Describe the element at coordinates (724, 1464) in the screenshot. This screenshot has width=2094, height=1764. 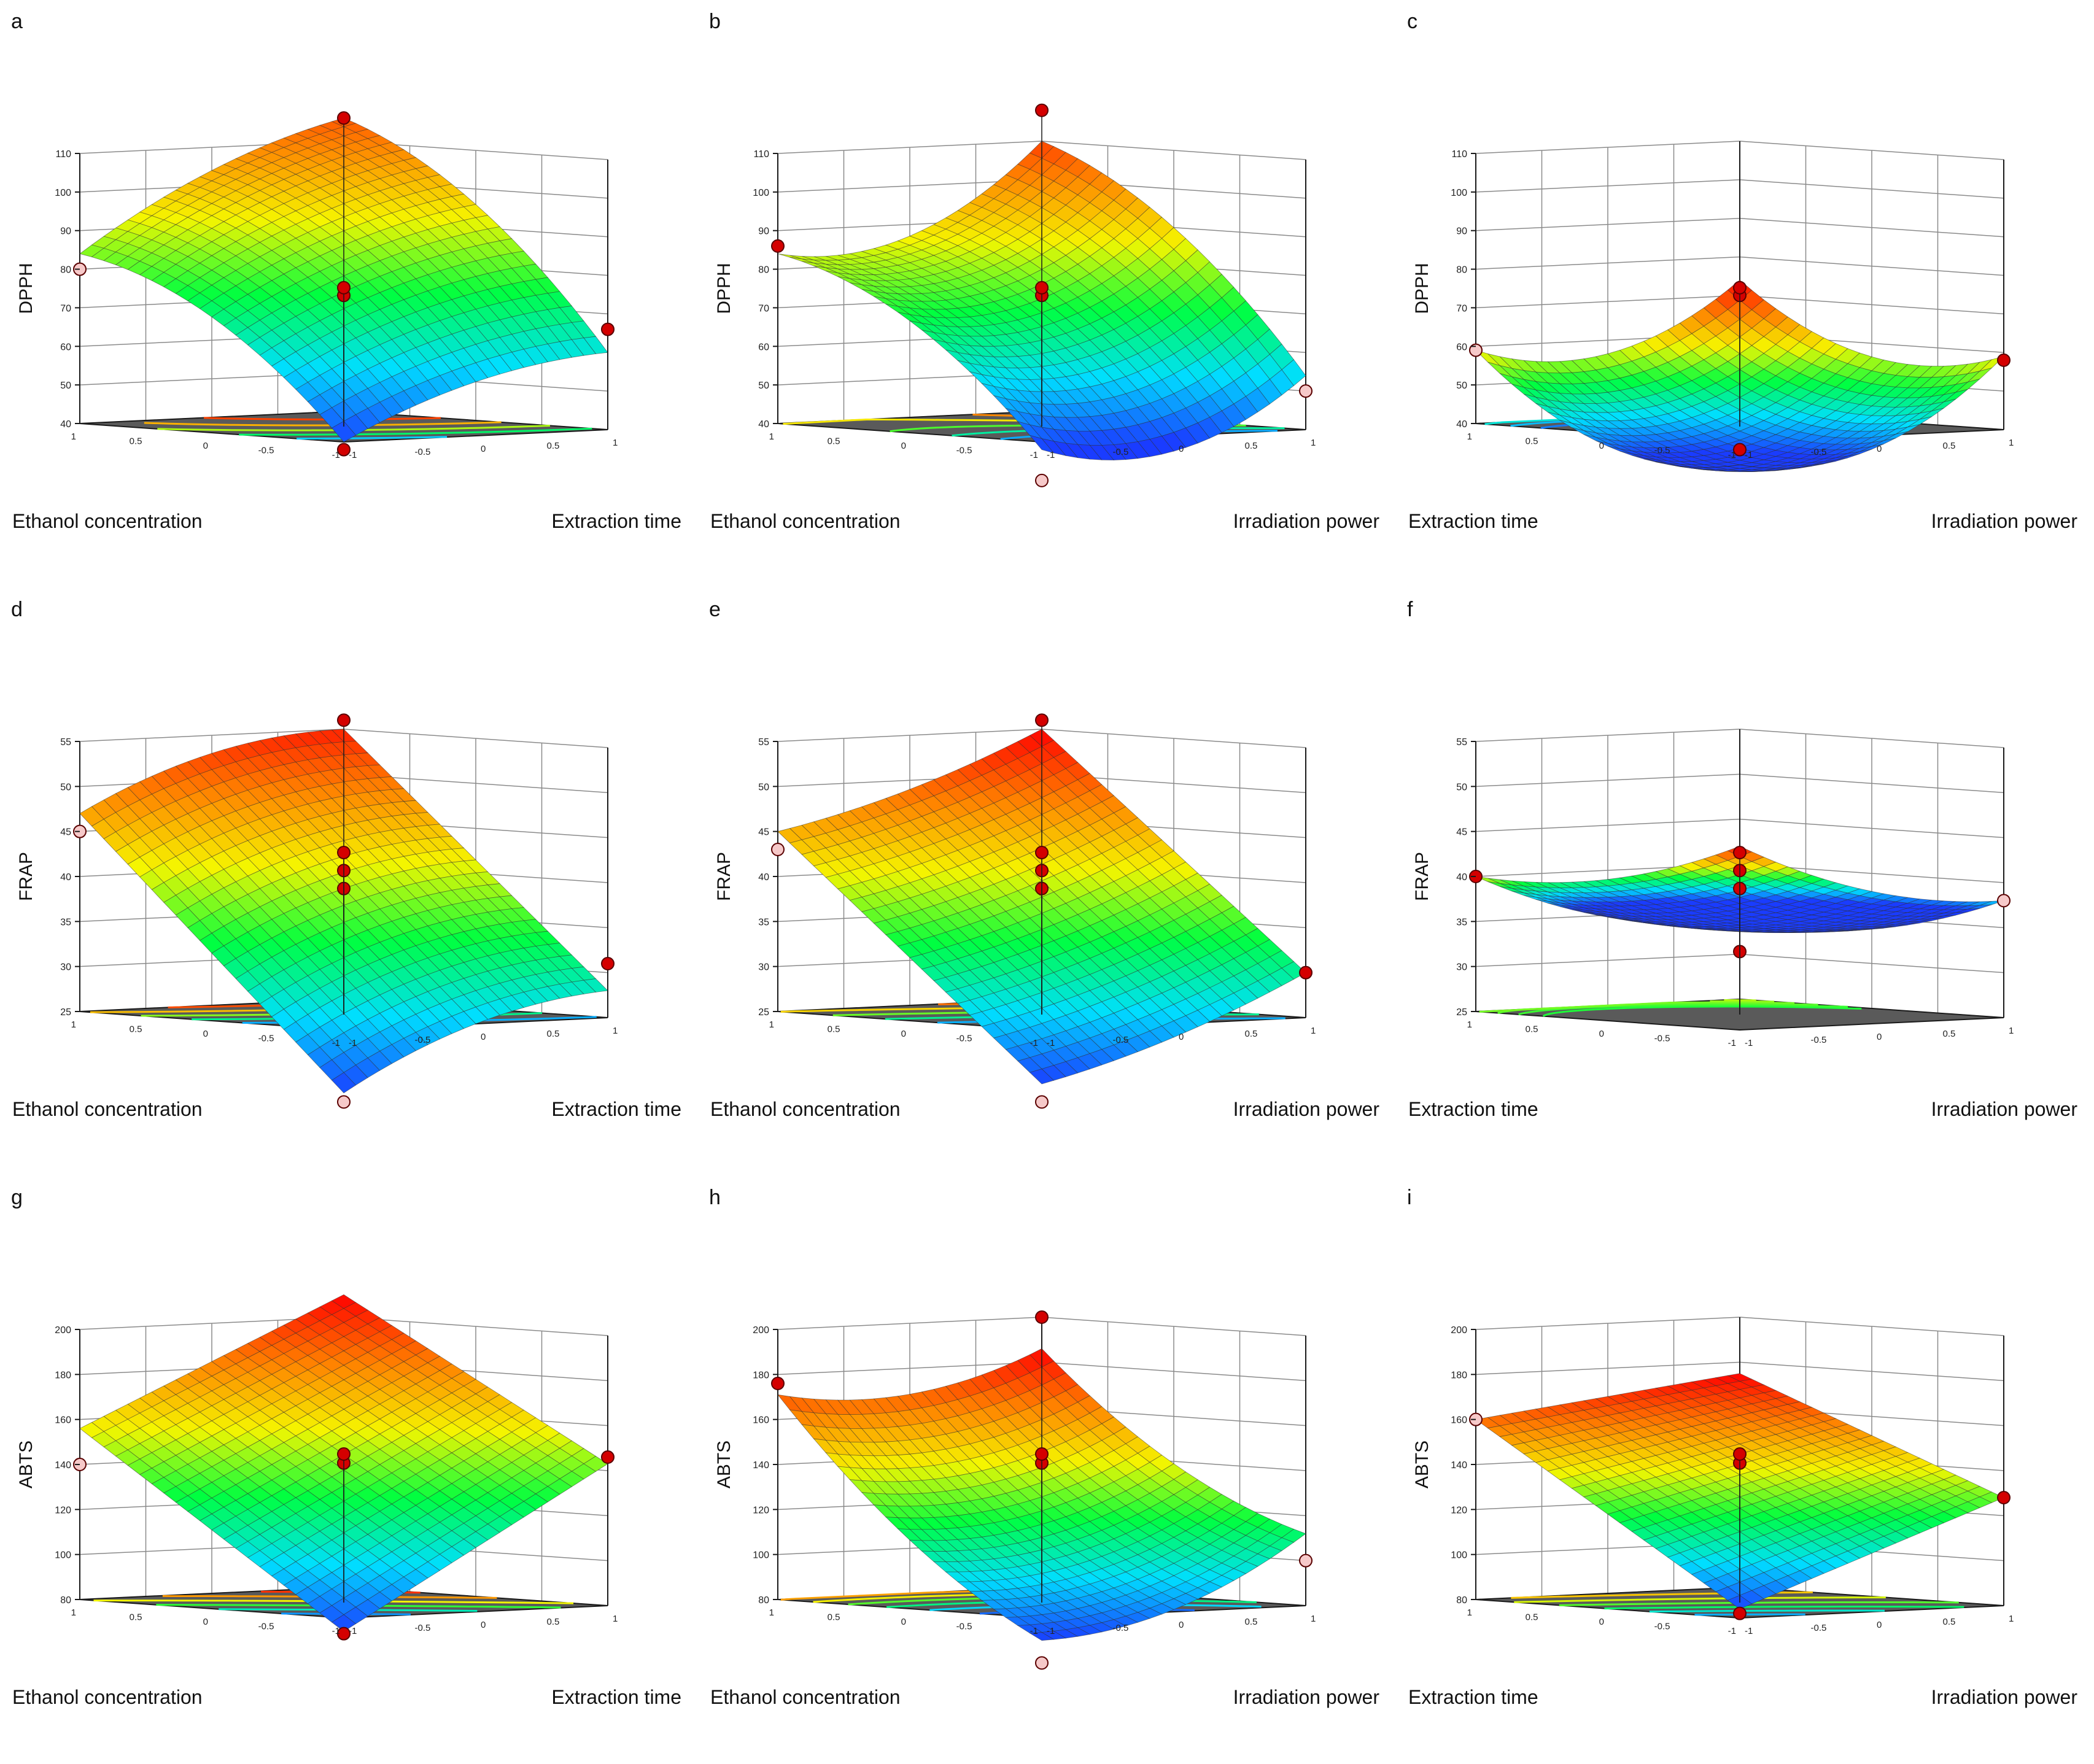
I see `z-axis-label: ABTS` at that location.